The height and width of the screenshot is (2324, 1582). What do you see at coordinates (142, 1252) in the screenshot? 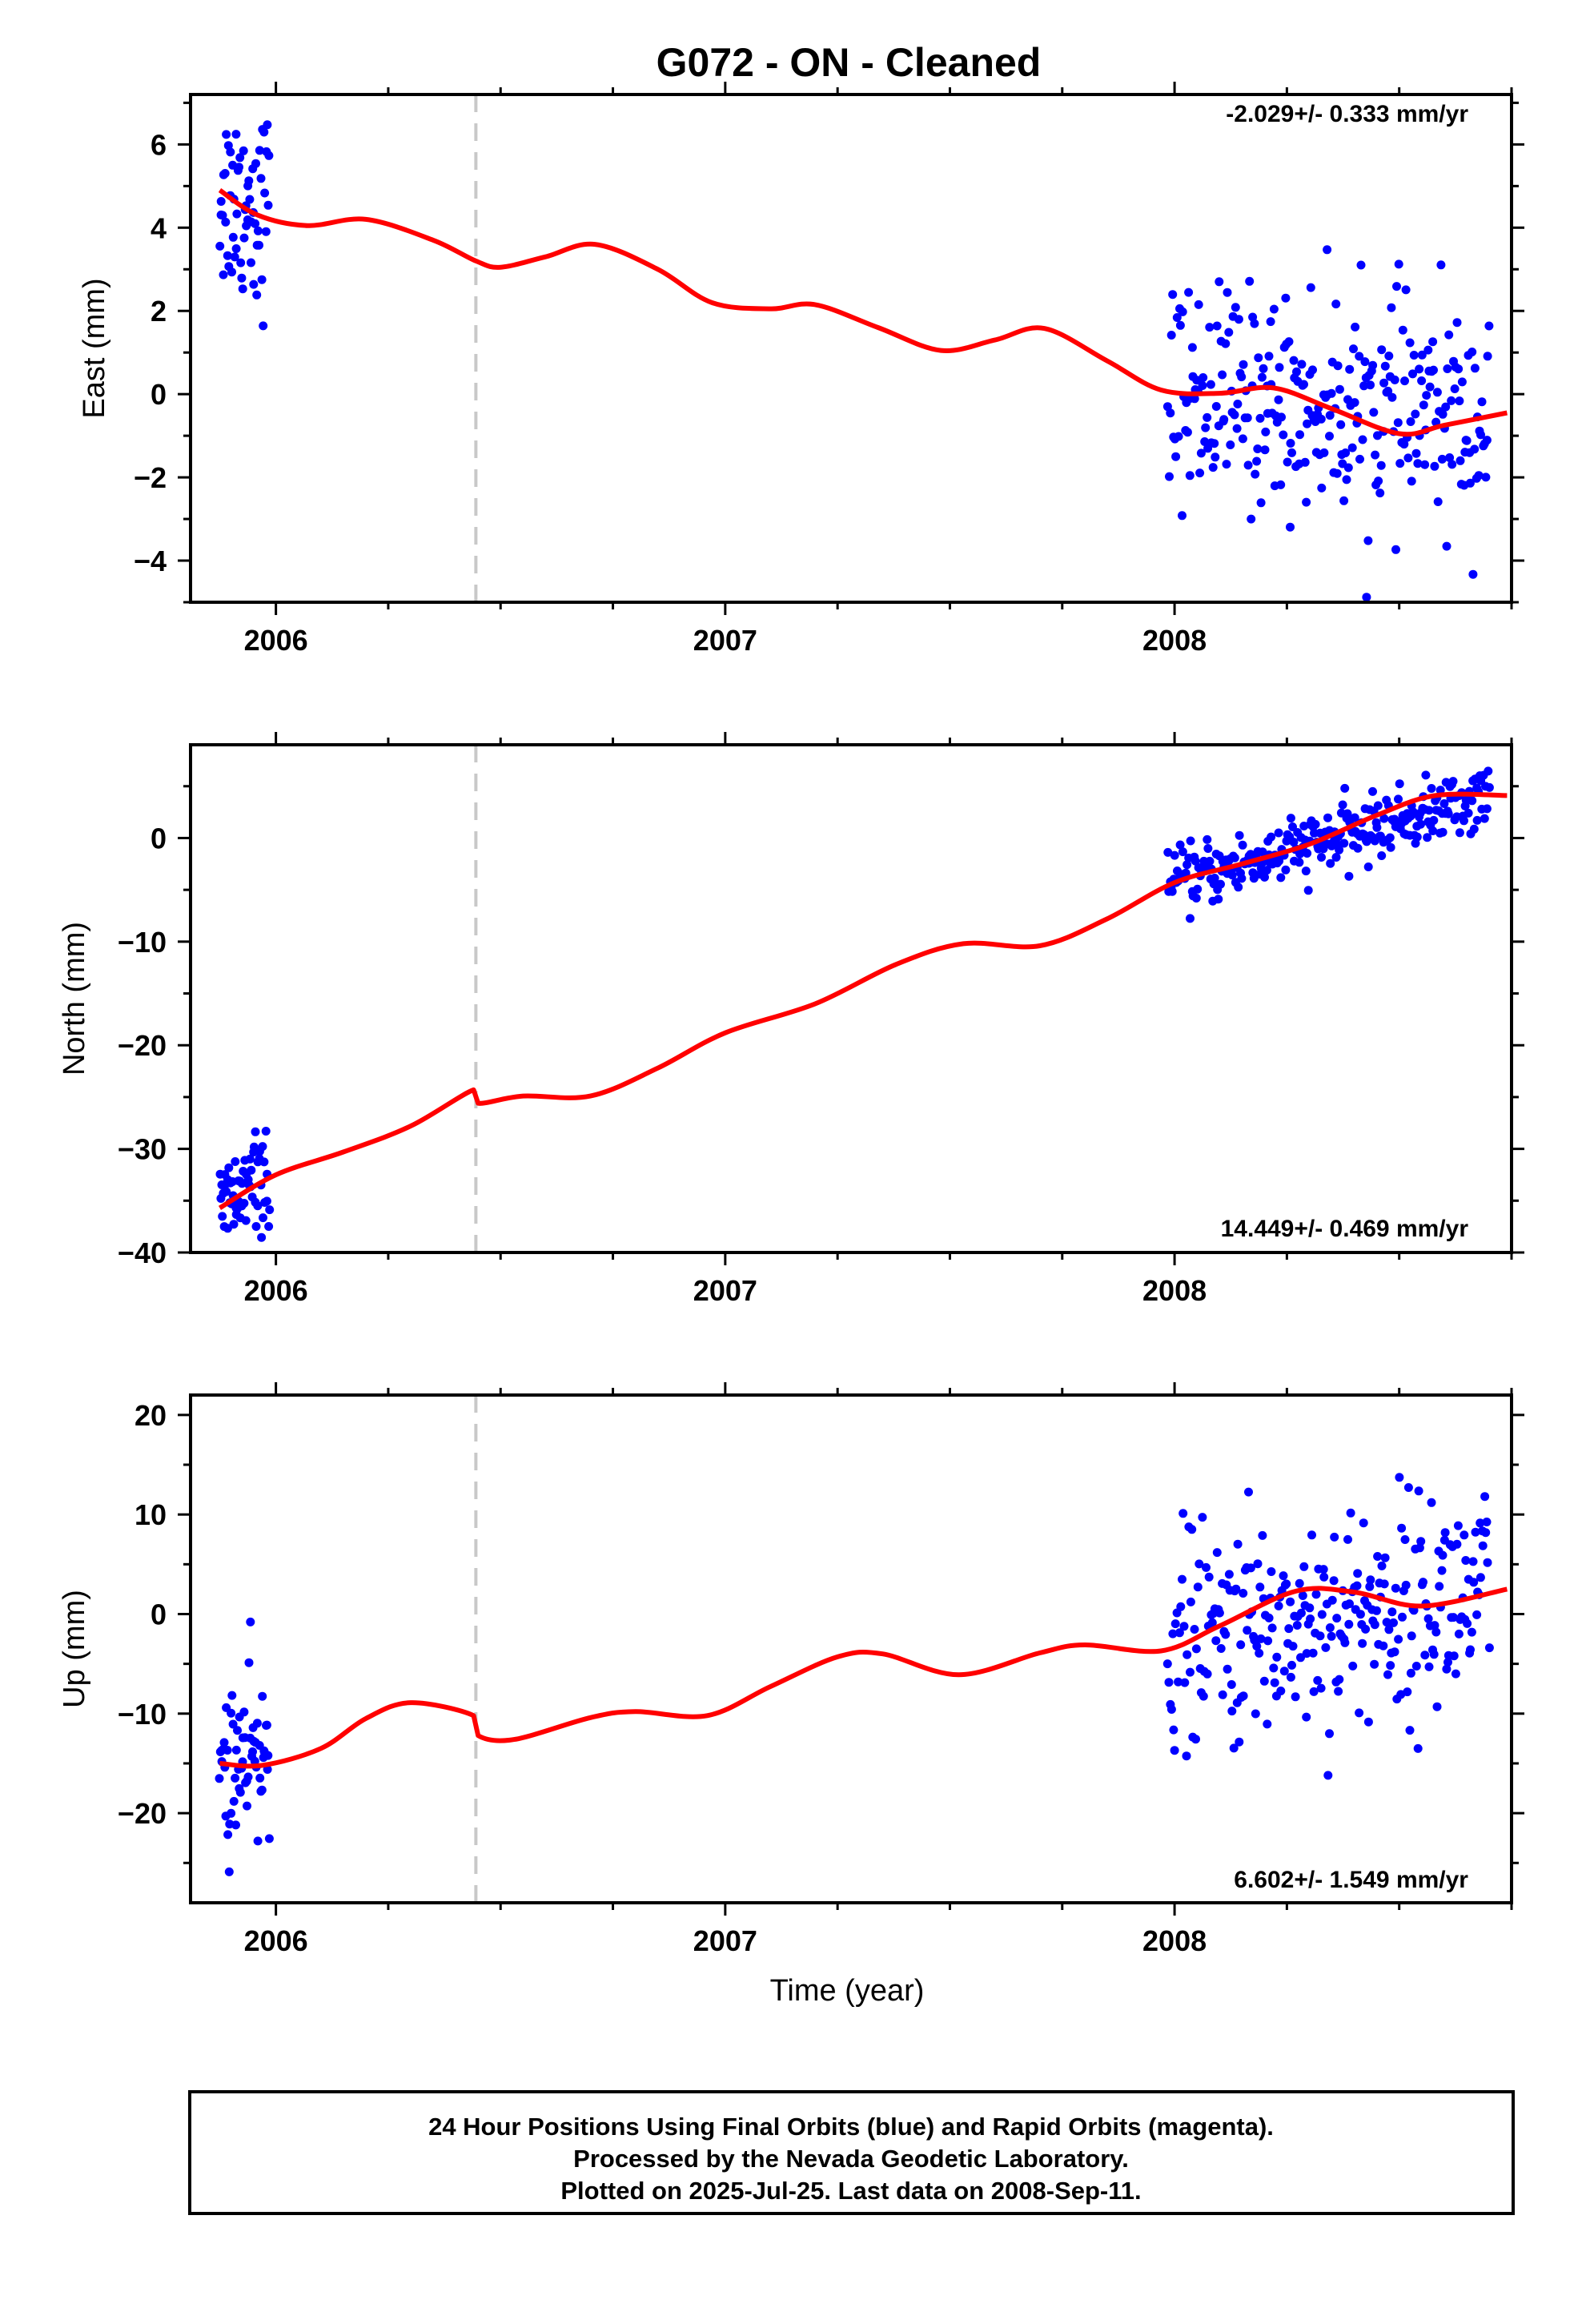
I see `y-tick-label: −40` at bounding box center [142, 1252].